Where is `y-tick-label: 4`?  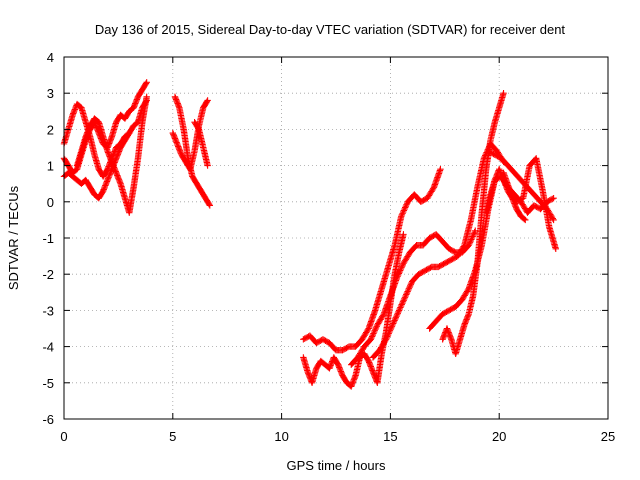
y-tick-label: 4 is located at coordinates (50, 57).